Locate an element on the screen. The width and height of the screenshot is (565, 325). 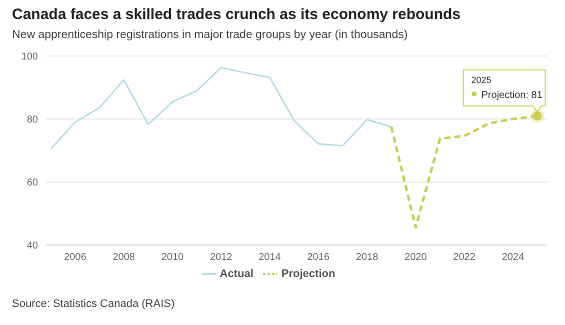
chart-subtitle: New apprenticeship registrations in major trade groups by year (in thousands) is located at coordinates (210, 35).